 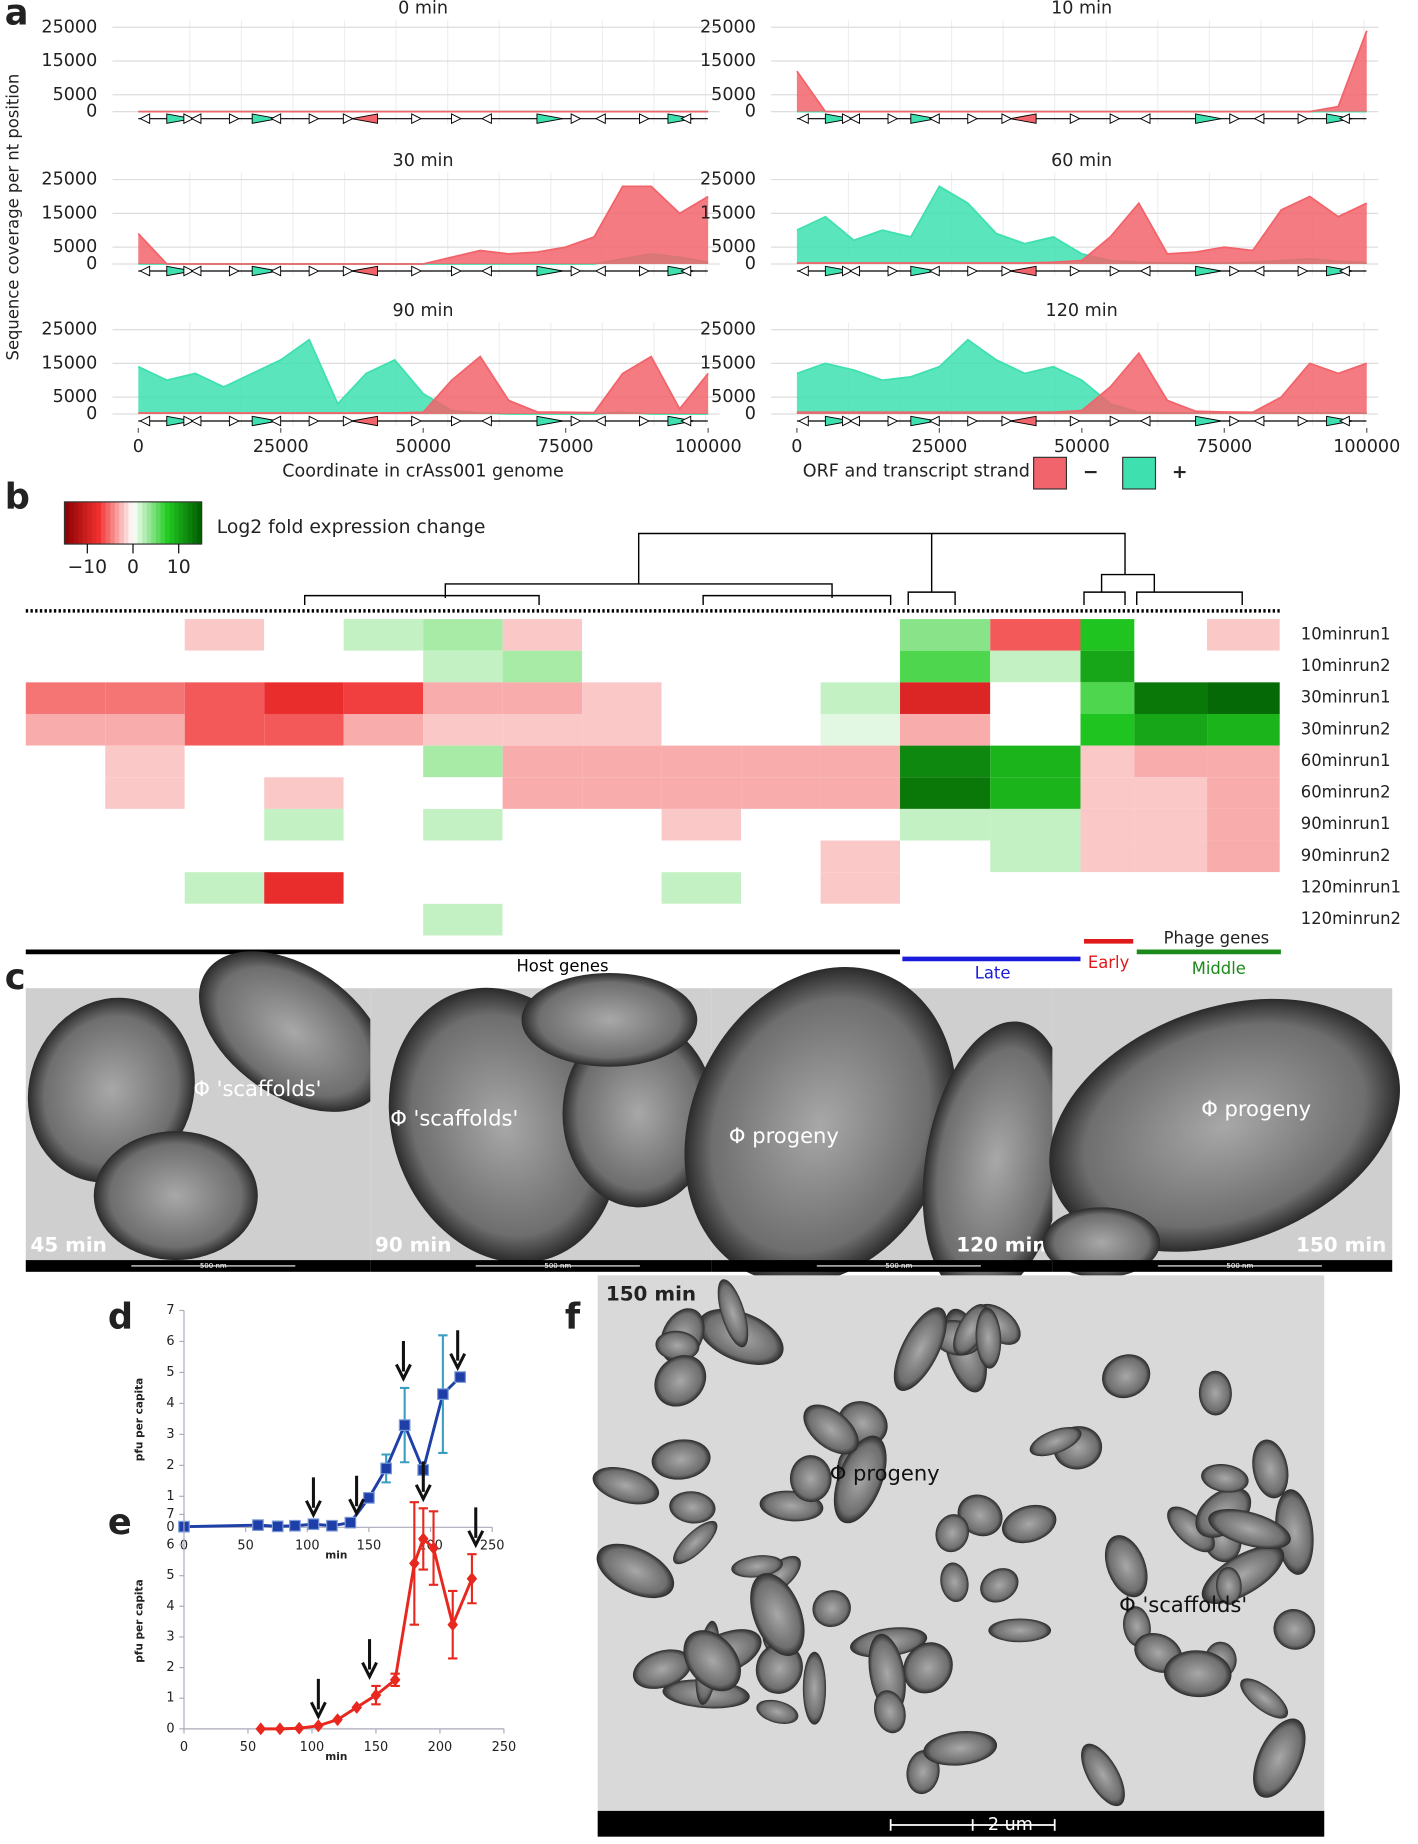 I want to click on row-label: 120minrun2, so click(x=1351, y=918).